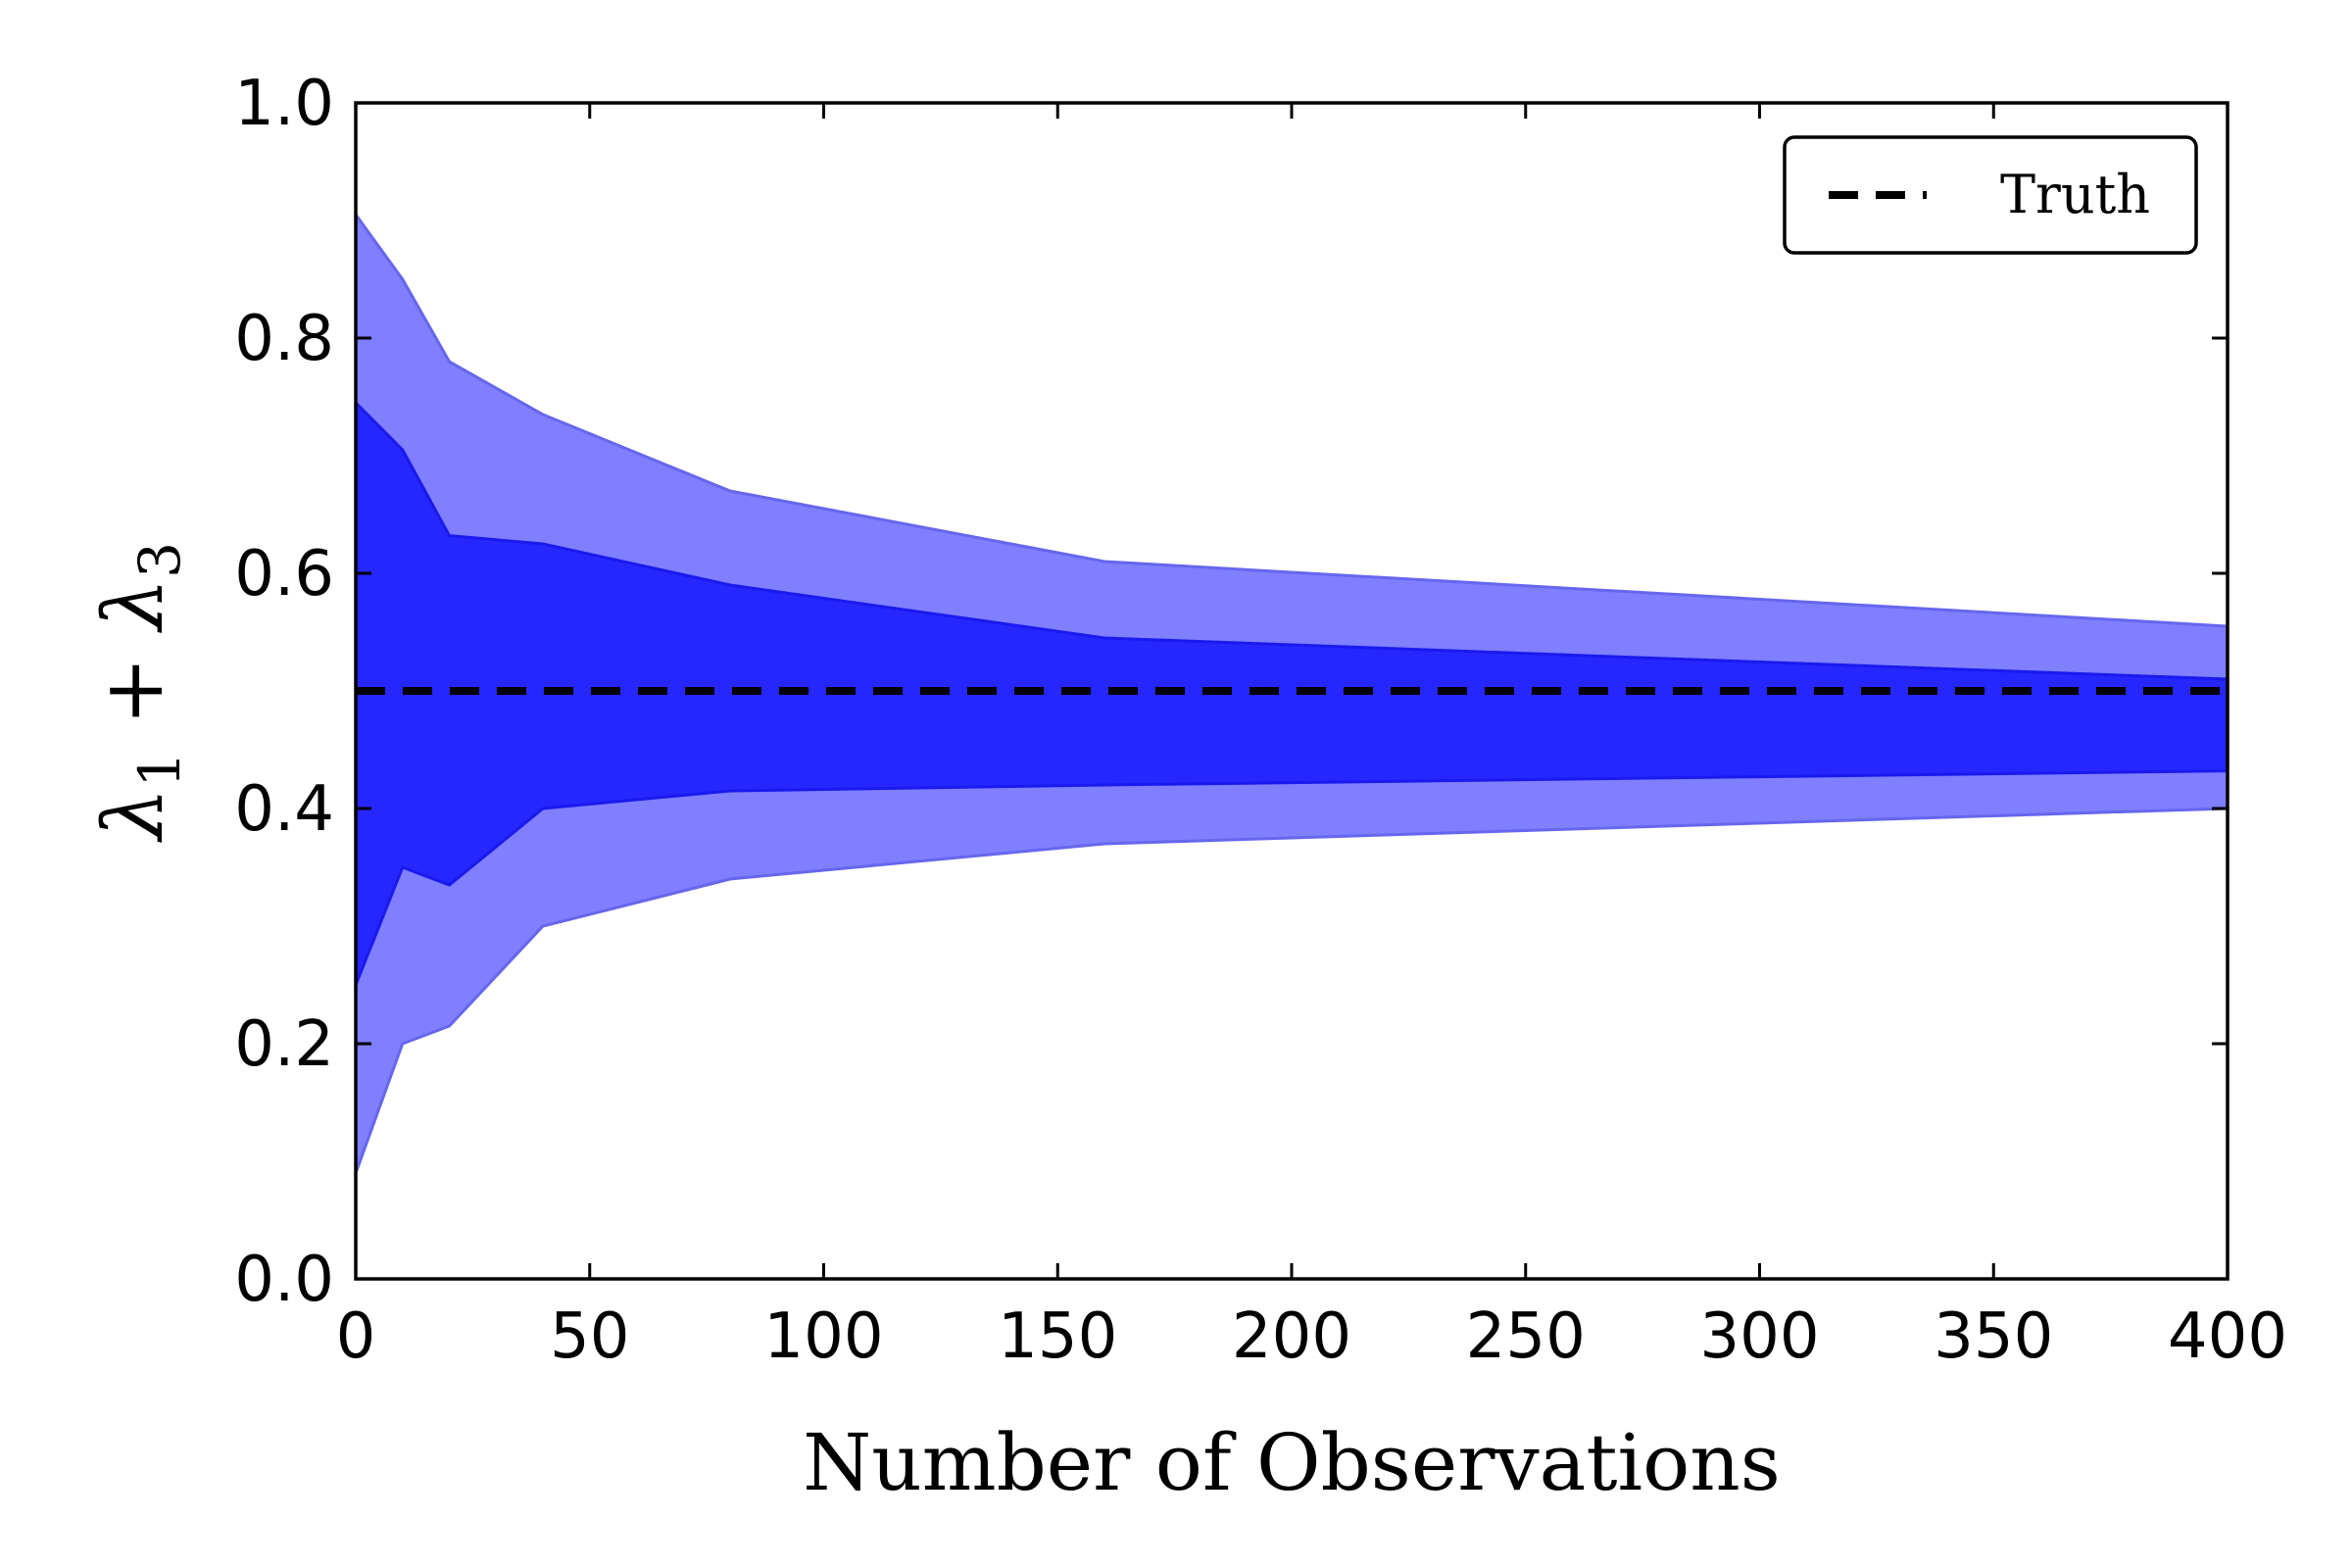 This screenshot has width=2352, height=1568. I want to click on x-tick-label: 200, so click(1291, 1336).